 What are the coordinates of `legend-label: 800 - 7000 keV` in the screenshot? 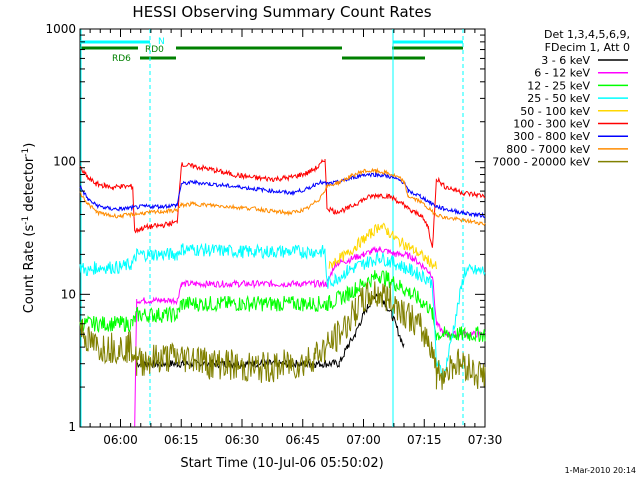 It's located at (548, 149).